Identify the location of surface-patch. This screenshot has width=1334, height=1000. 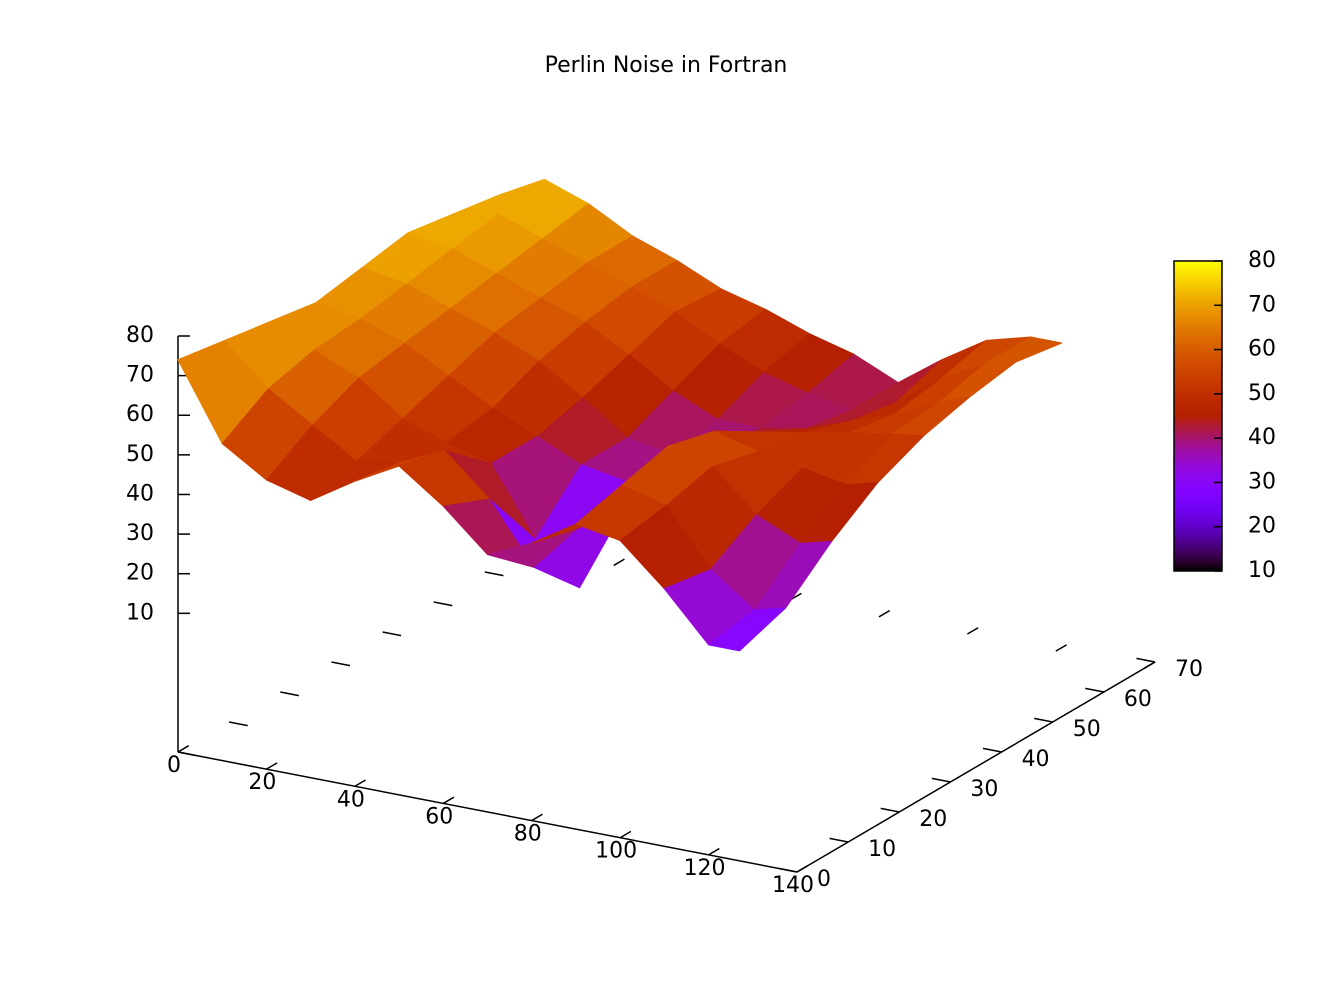
(747, 629).